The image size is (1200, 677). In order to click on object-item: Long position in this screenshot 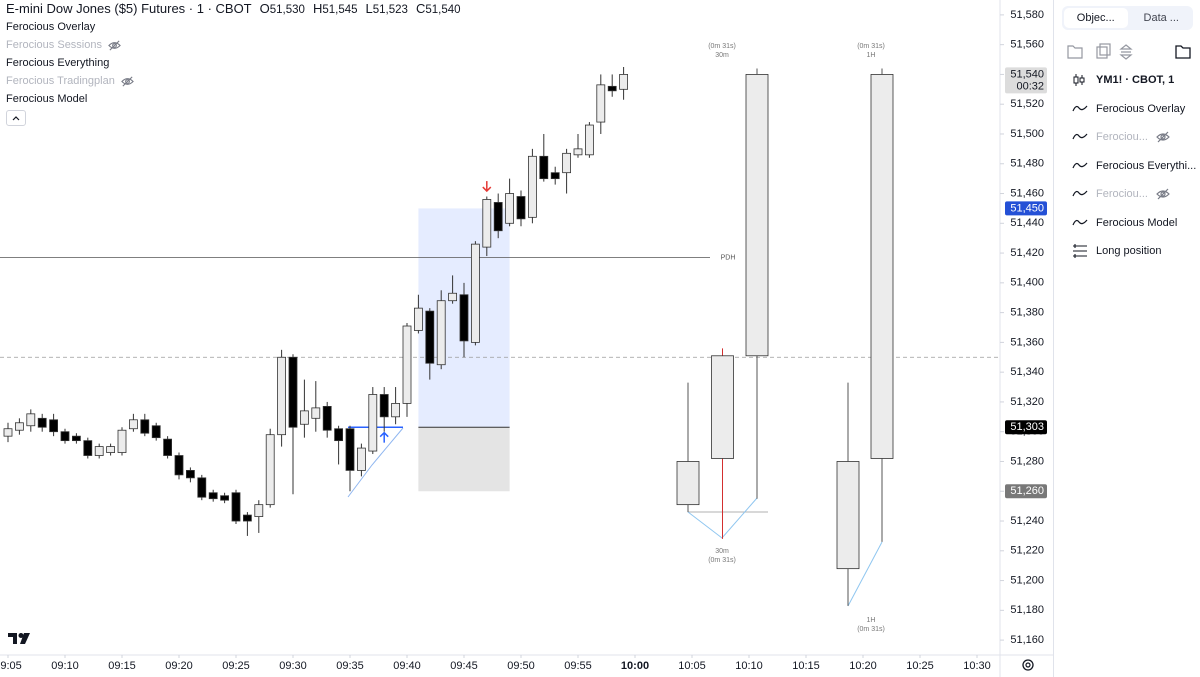, I will do `click(1127, 251)`.